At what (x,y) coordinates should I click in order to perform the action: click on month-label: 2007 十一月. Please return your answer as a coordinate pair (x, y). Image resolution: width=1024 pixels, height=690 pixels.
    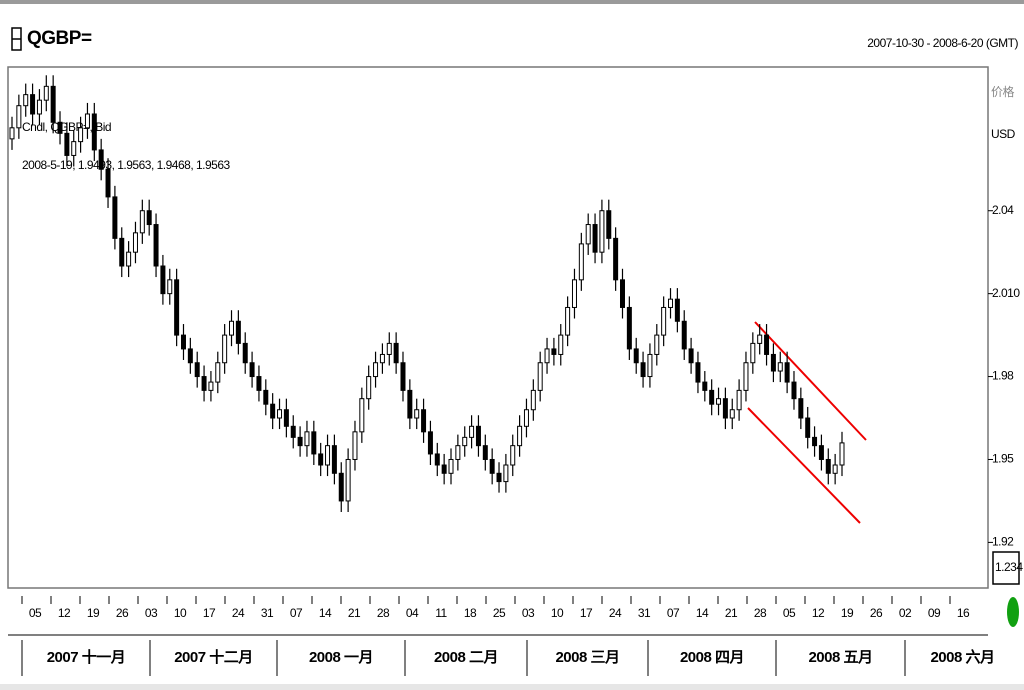
    Looking at the image, I should click on (86, 657).